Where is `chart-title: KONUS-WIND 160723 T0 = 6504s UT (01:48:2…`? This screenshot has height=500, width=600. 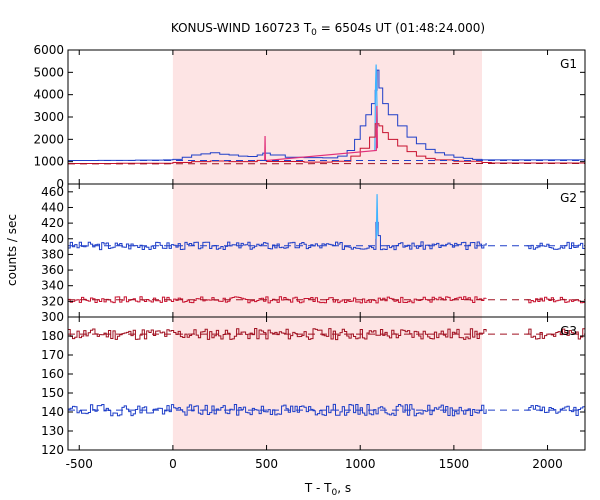 chart-title: KONUS-WIND 160723 T0 = 6504s UT (01:48:2… is located at coordinates (328, 29).